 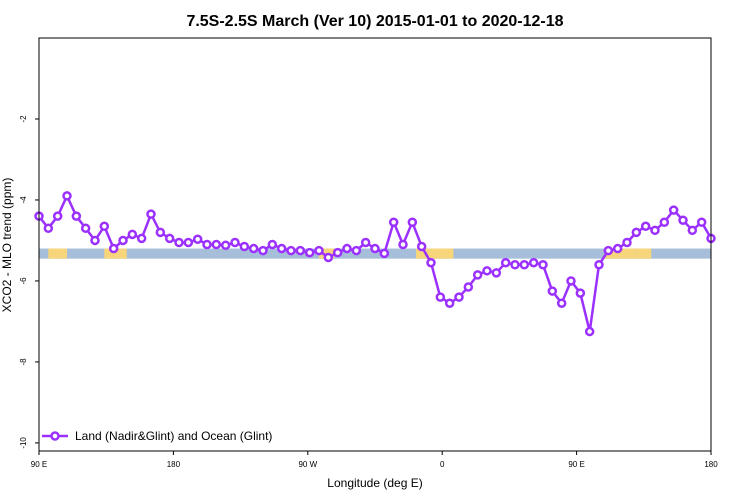 What do you see at coordinates (23, 119) in the screenshot?
I see `y-tick-label: -2` at bounding box center [23, 119].